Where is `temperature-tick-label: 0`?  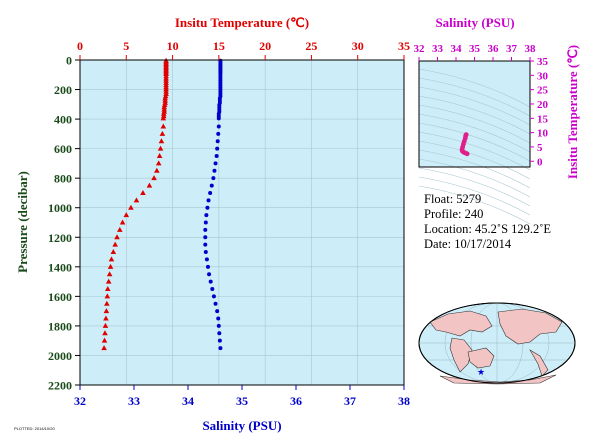 temperature-tick-label: 0 is located at coordinates (80, 46).